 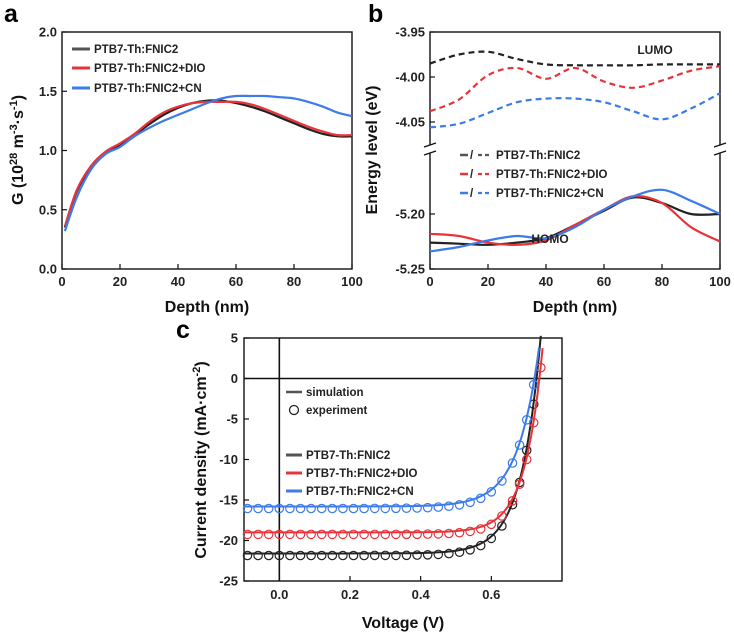 I want to click on legend-b-label-1: PTB7-Th:FNIC2+DIO, so click(x=552, y=175).